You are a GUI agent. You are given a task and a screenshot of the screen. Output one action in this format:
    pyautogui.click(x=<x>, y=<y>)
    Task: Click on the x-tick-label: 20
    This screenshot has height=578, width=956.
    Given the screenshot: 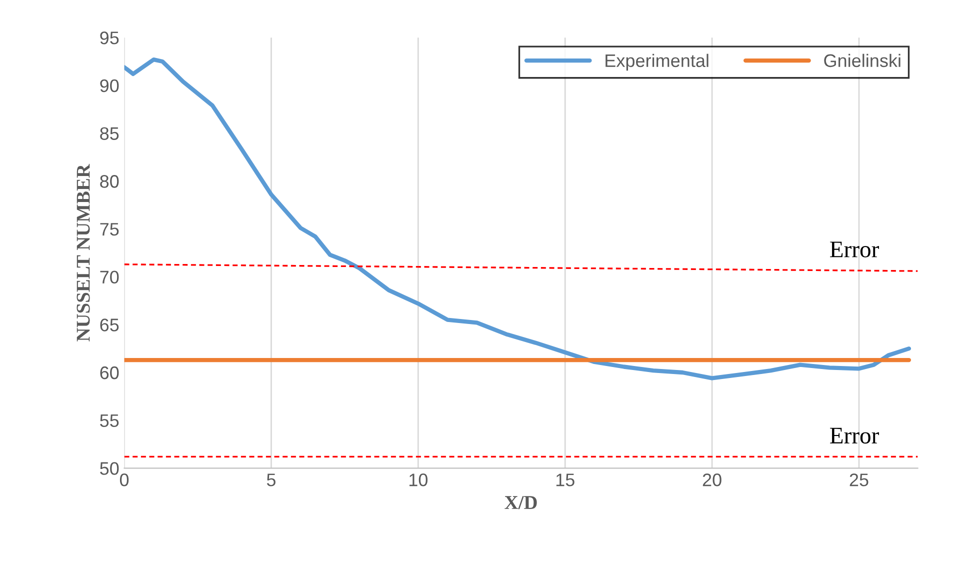 What is the action you would take?
    pyautogui.click(x=712, y=480)
    